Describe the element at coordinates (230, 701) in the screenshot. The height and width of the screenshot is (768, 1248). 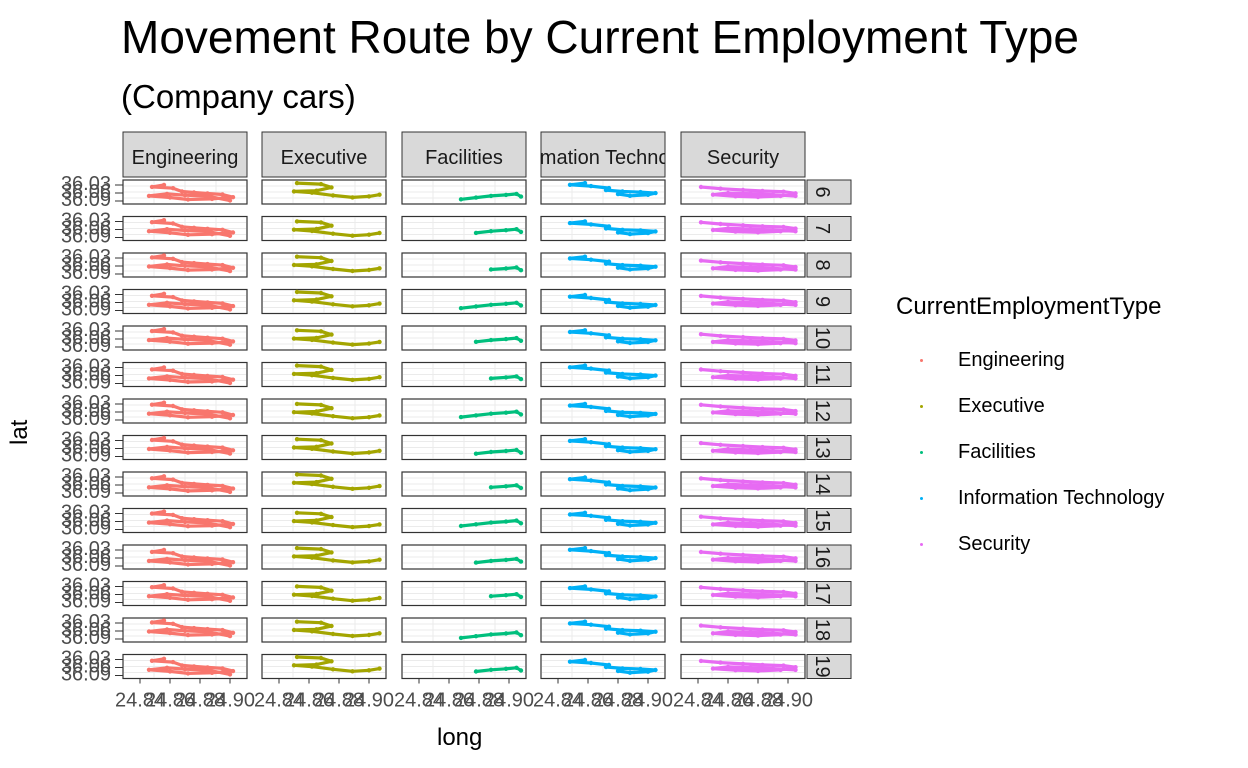
I see `x-tick-label: 24.90` at that location.